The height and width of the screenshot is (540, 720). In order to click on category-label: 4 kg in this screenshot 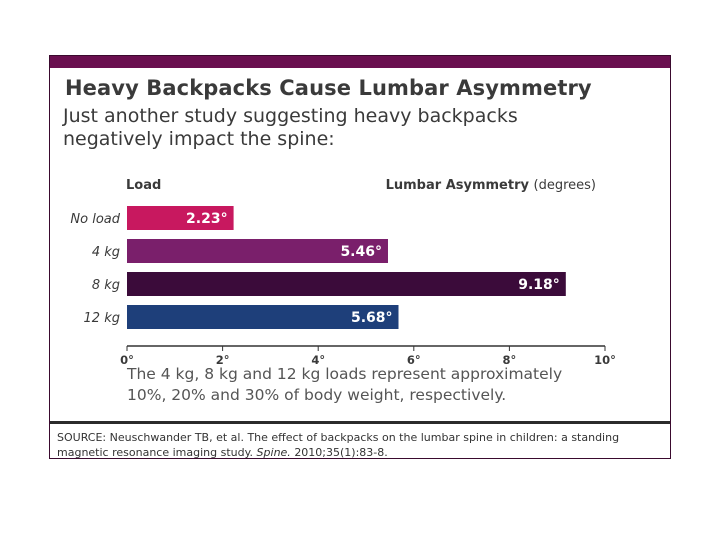, I will do `click(106, 252)`.